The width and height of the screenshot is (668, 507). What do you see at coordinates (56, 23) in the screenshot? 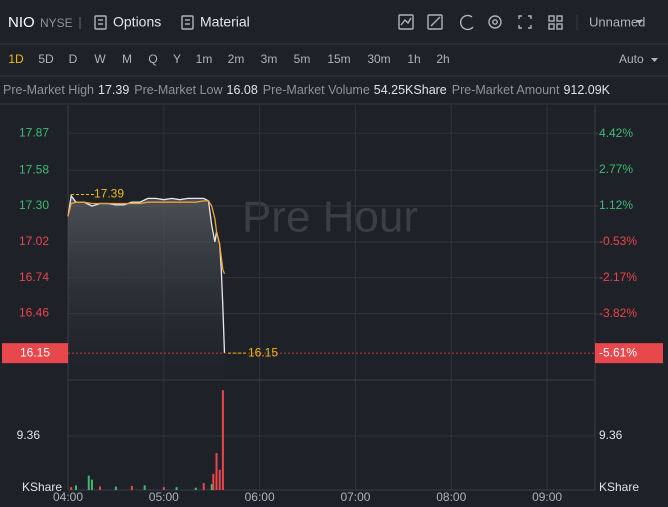
I see `exchange: NYSE` at bounding box center [56, 23].